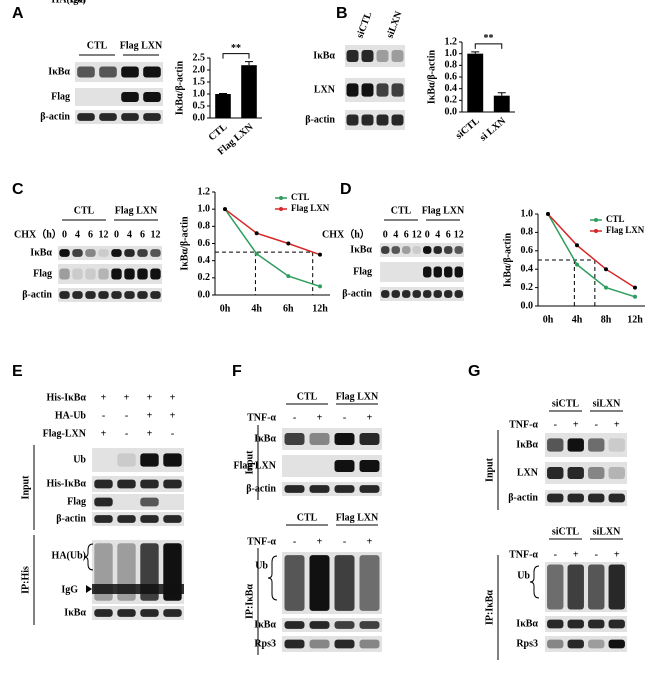 The height and width of the screenshot is (678, 656). What do you see at coordinates (401, 210) in the screenshot?
I see `group-label: CTL` at bounding box center [401, 210].